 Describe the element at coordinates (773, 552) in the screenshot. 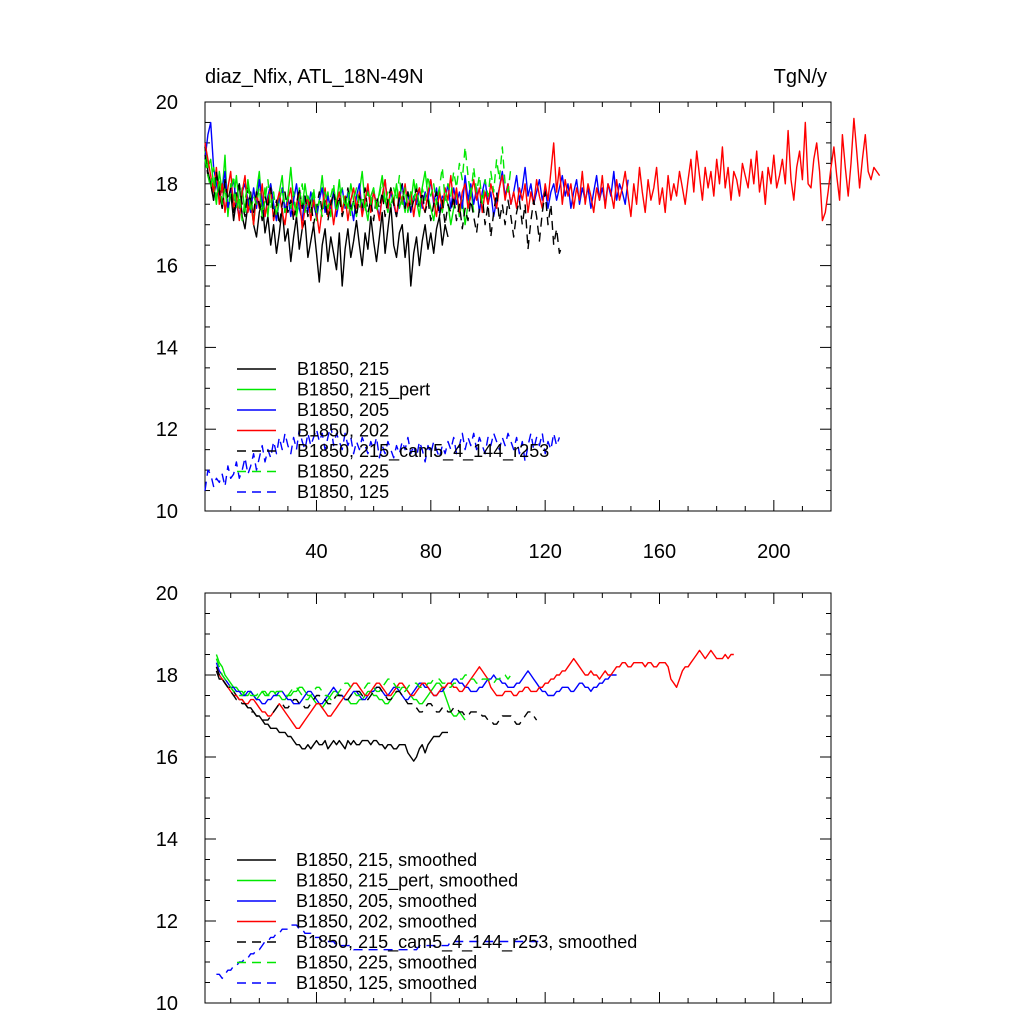

I see `x-tick-label: 200` at that location.